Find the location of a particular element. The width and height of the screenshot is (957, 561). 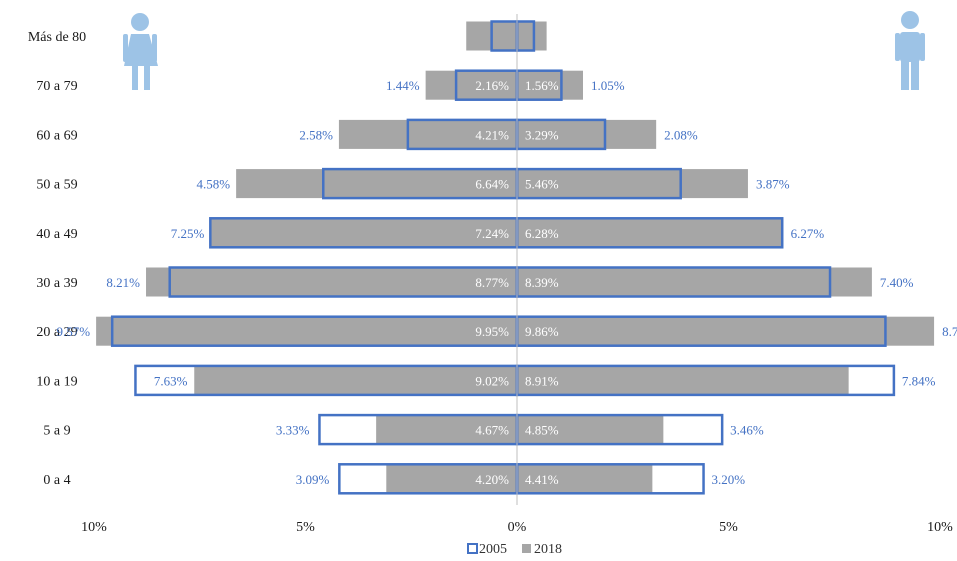

y-tick-label: Más de 80 is located at coordinates (57, 37).